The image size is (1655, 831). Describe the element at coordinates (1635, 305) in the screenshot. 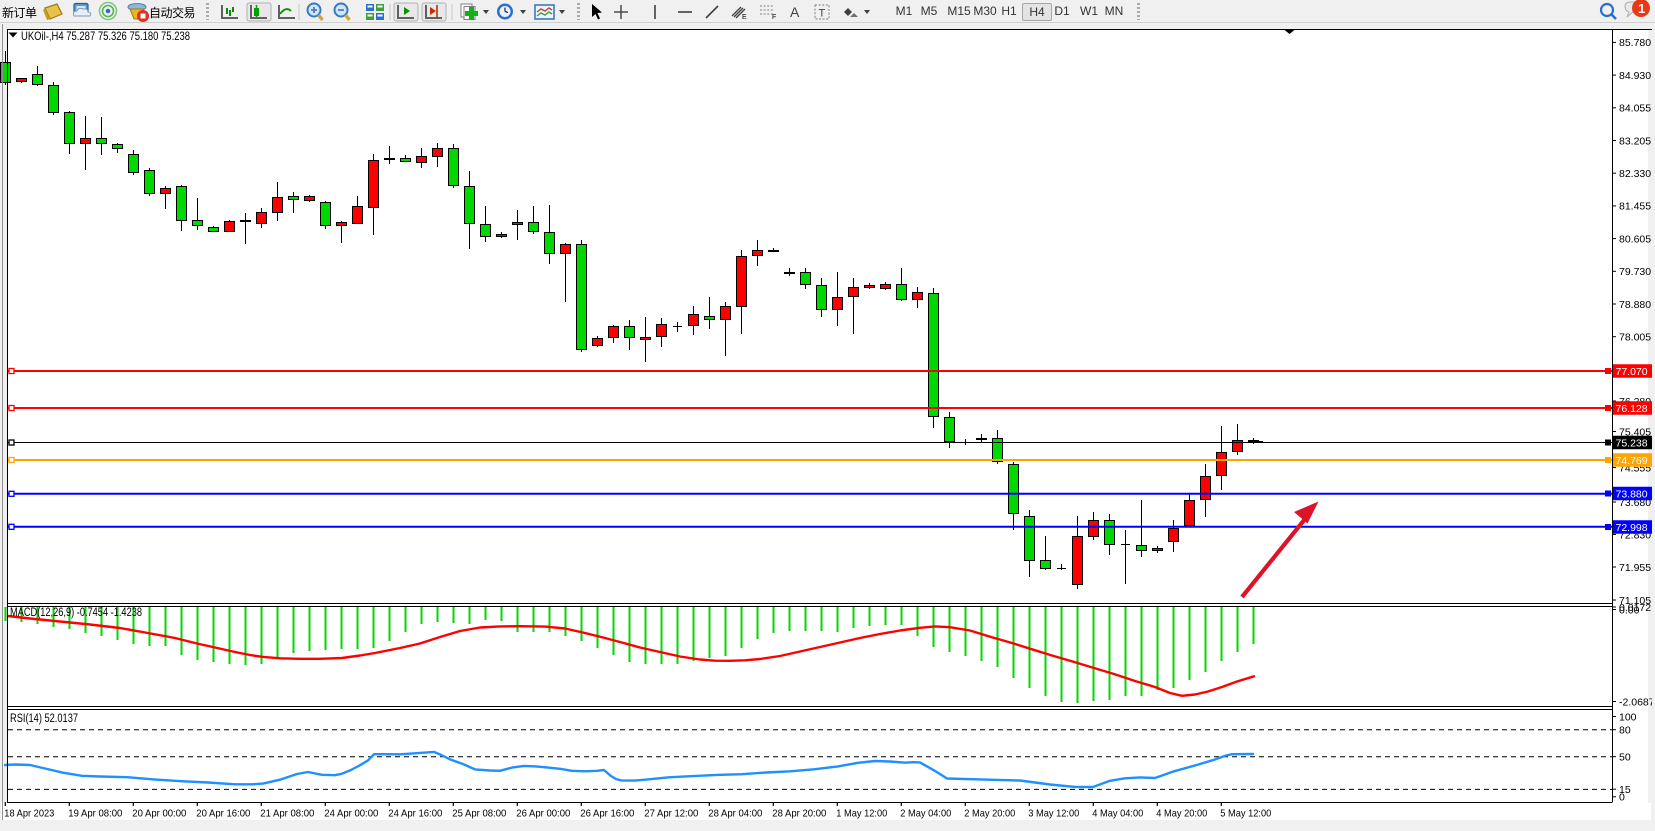

I see `svg-text: 78.880` at that location.